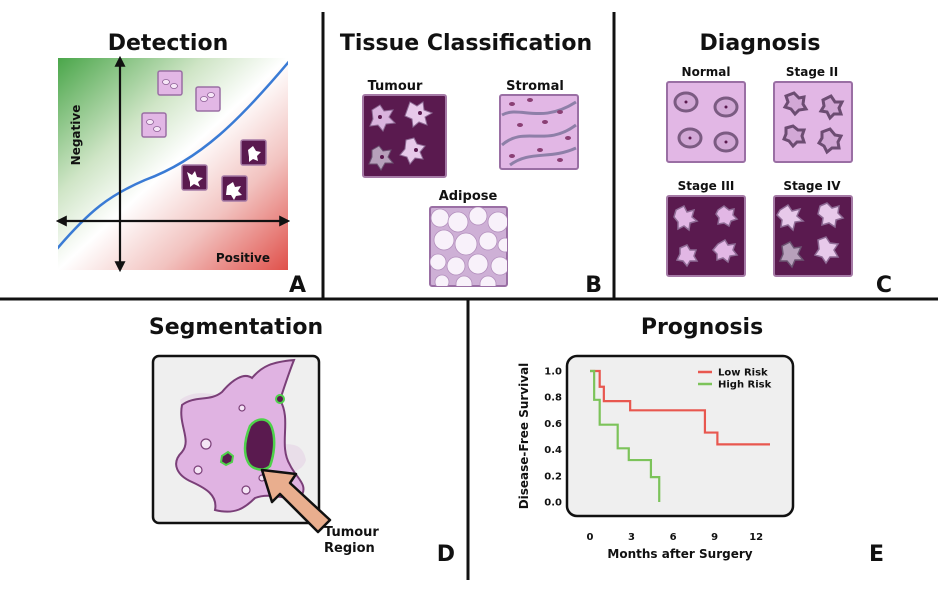  I want to click on panel-d-letter: D, so click(446, 554).